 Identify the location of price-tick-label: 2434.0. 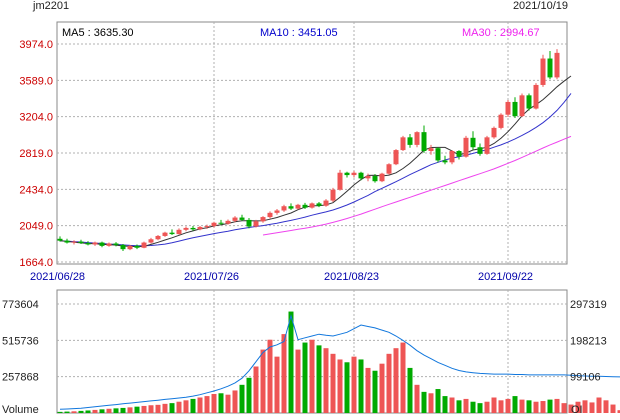
(36, 190).